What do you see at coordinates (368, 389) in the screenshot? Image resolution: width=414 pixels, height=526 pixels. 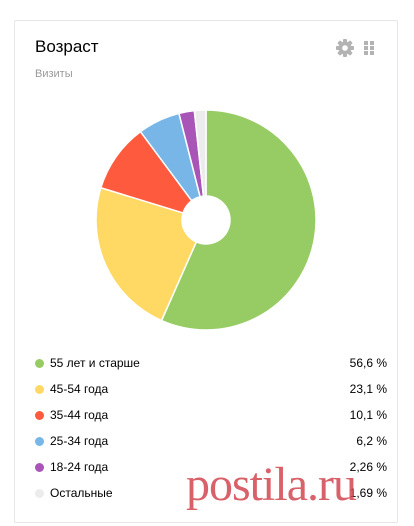 I see `legend-value: 23,1 %` at bounding box center [368, 389].